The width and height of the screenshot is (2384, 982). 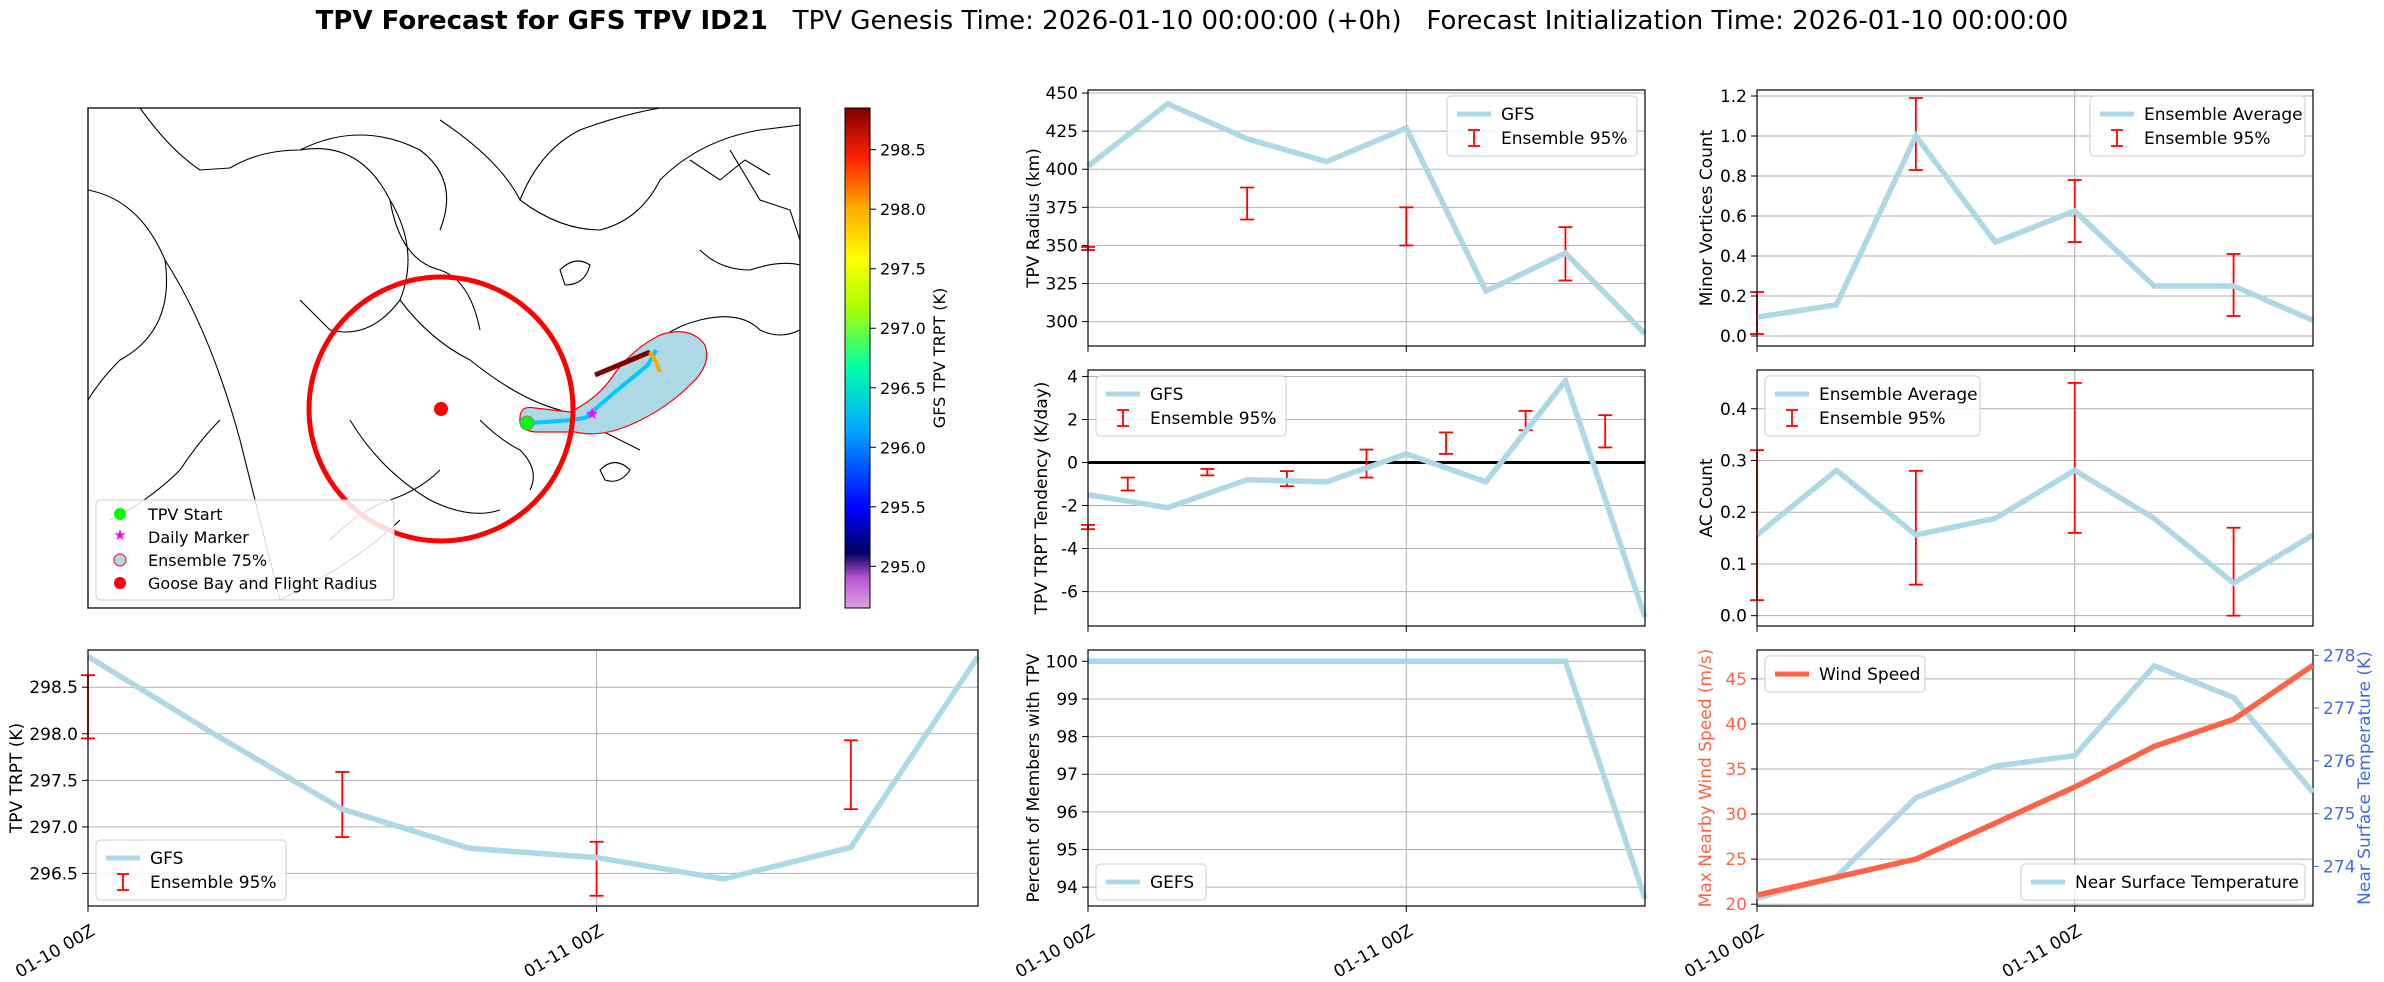 What do you see at coordinates (1069, 507) in the screenshot?
I see `y-tick-label: -2` at bounding box center [1069, 507].